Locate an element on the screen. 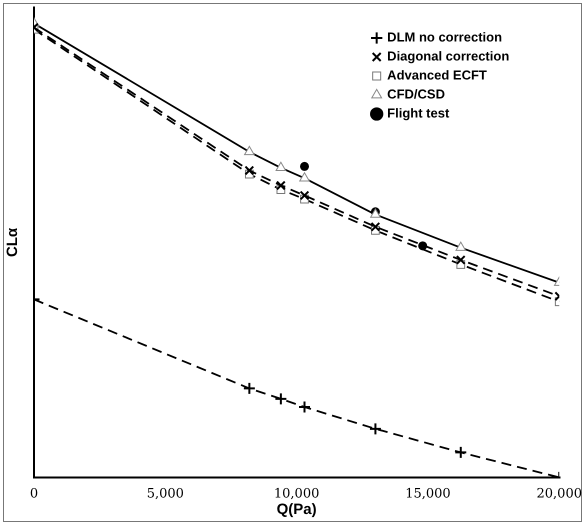 The width and height of the screenshot is (585, 525). legend-label: DLM no correction is located at coordinates (444, 37).